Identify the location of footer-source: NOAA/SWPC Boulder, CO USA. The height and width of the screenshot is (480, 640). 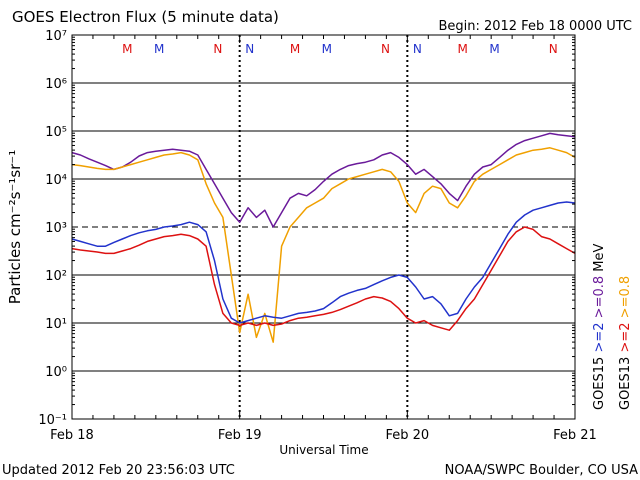
(541, 470).